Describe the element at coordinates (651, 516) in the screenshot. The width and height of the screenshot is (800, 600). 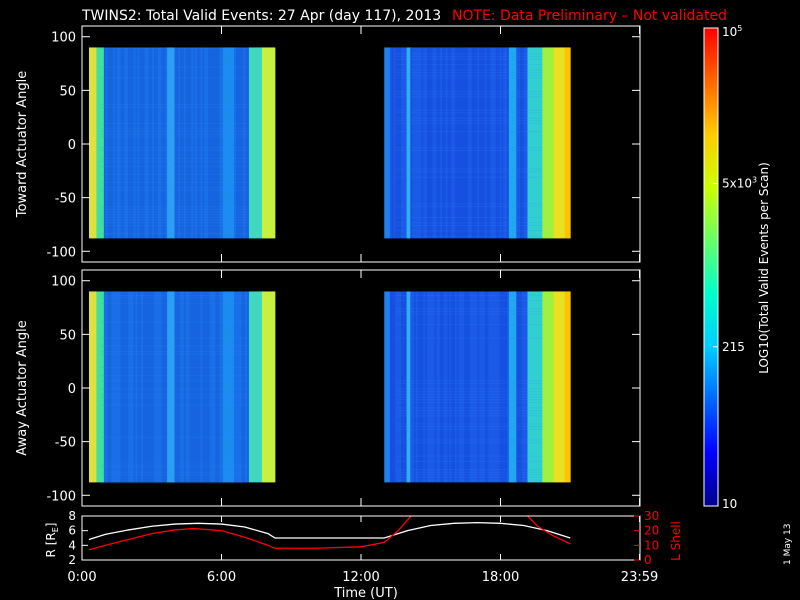
I see `right-y-tick-label: 30` at that location.